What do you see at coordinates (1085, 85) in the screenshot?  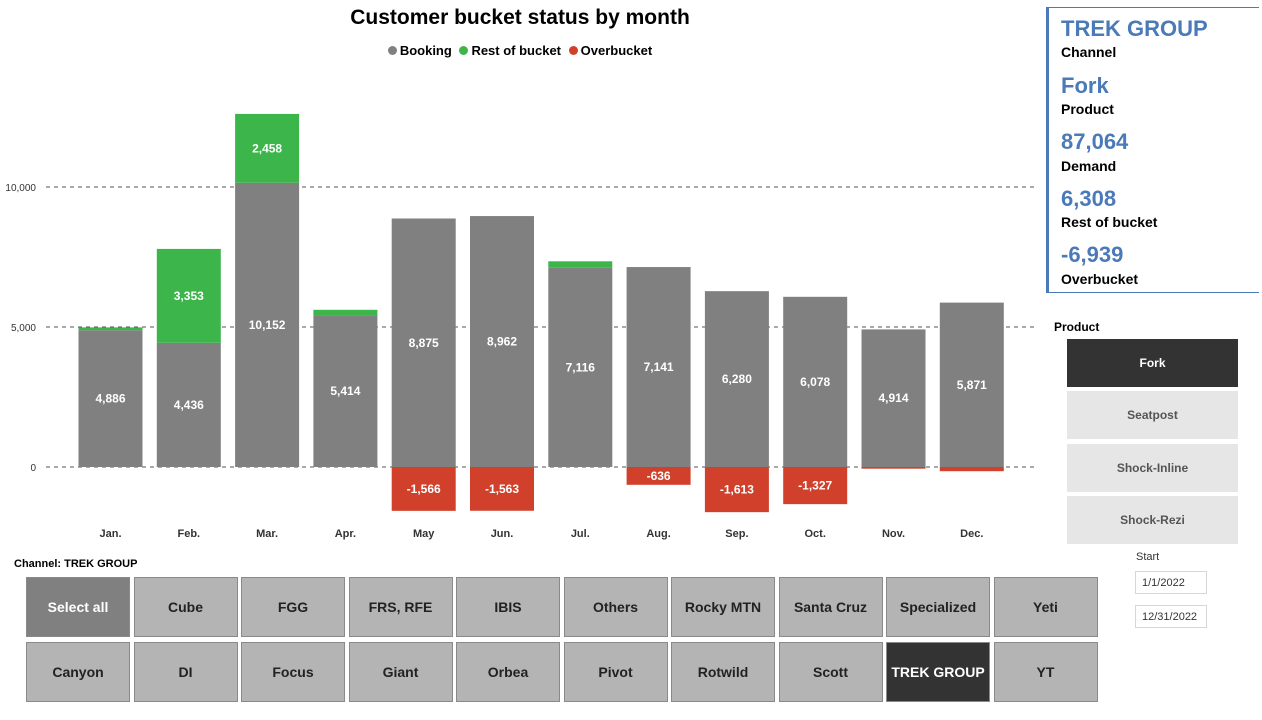 I see `kpi-product-value: Fork` at bounding box center [1085, 85].